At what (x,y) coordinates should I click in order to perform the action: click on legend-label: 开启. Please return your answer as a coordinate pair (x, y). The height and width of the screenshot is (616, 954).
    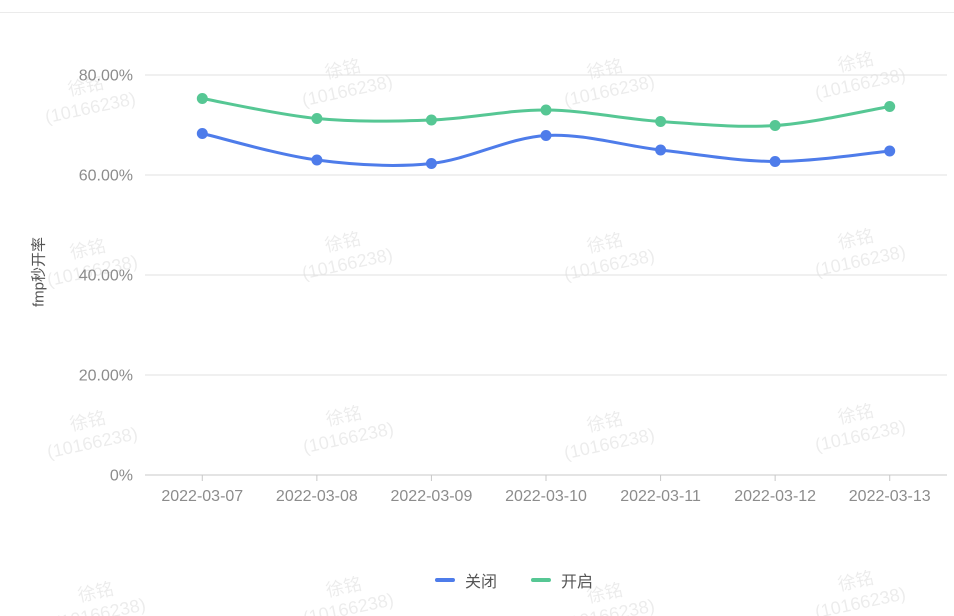
    Looking at the image, I should click on (577, 582).